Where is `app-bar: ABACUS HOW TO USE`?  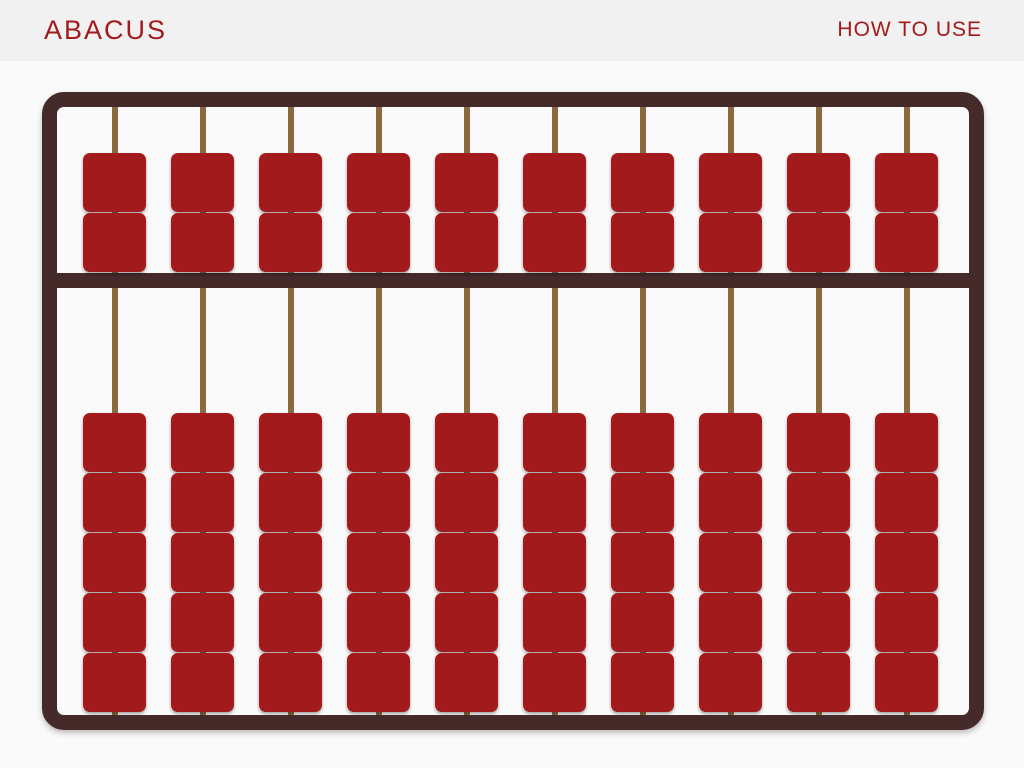
app-bar: ABACUS HOW TO USE is located at coordinates (512, 30).